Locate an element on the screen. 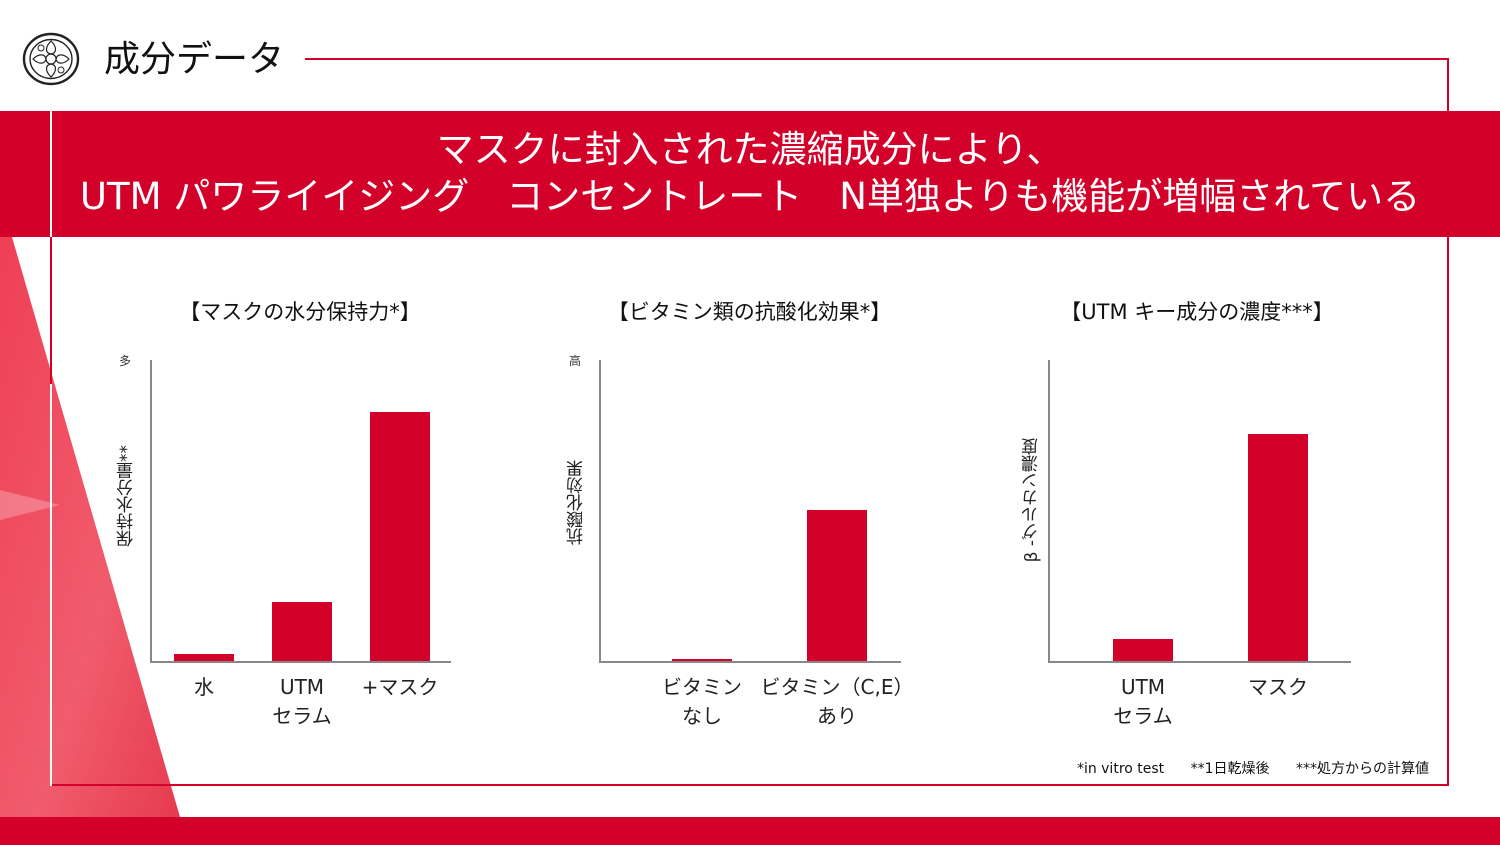 The image size is (1500, 845). chart1-ymax-label: 多 is located at coordinates (125, 361).